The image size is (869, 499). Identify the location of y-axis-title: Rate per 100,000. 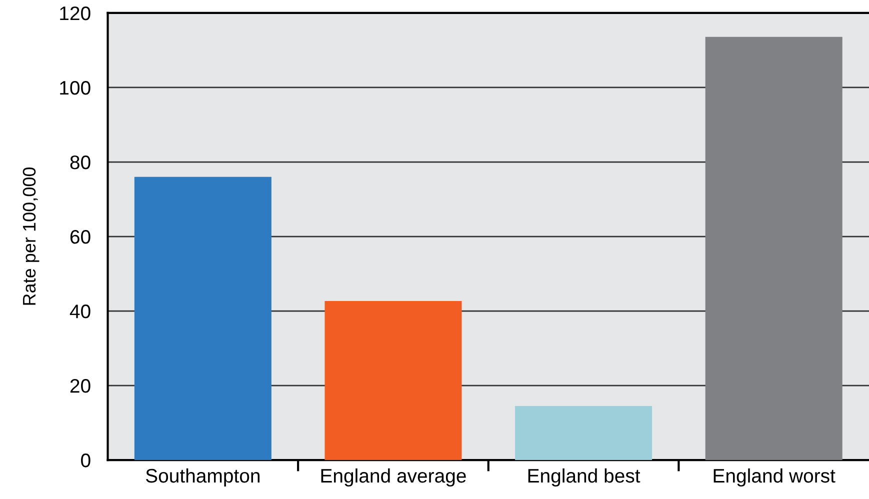
(31, 236).